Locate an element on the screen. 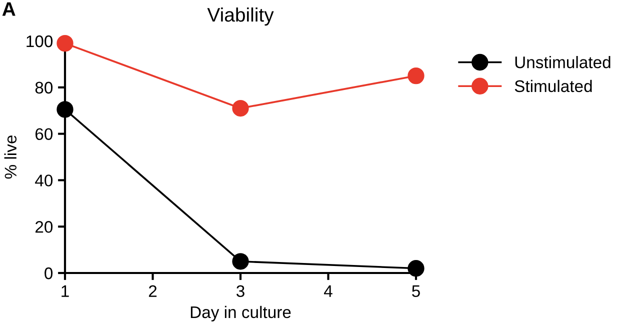 The width and height of the screenshot is (617, 331). x-tick-label: 1 is located at coordinates (65, 291).